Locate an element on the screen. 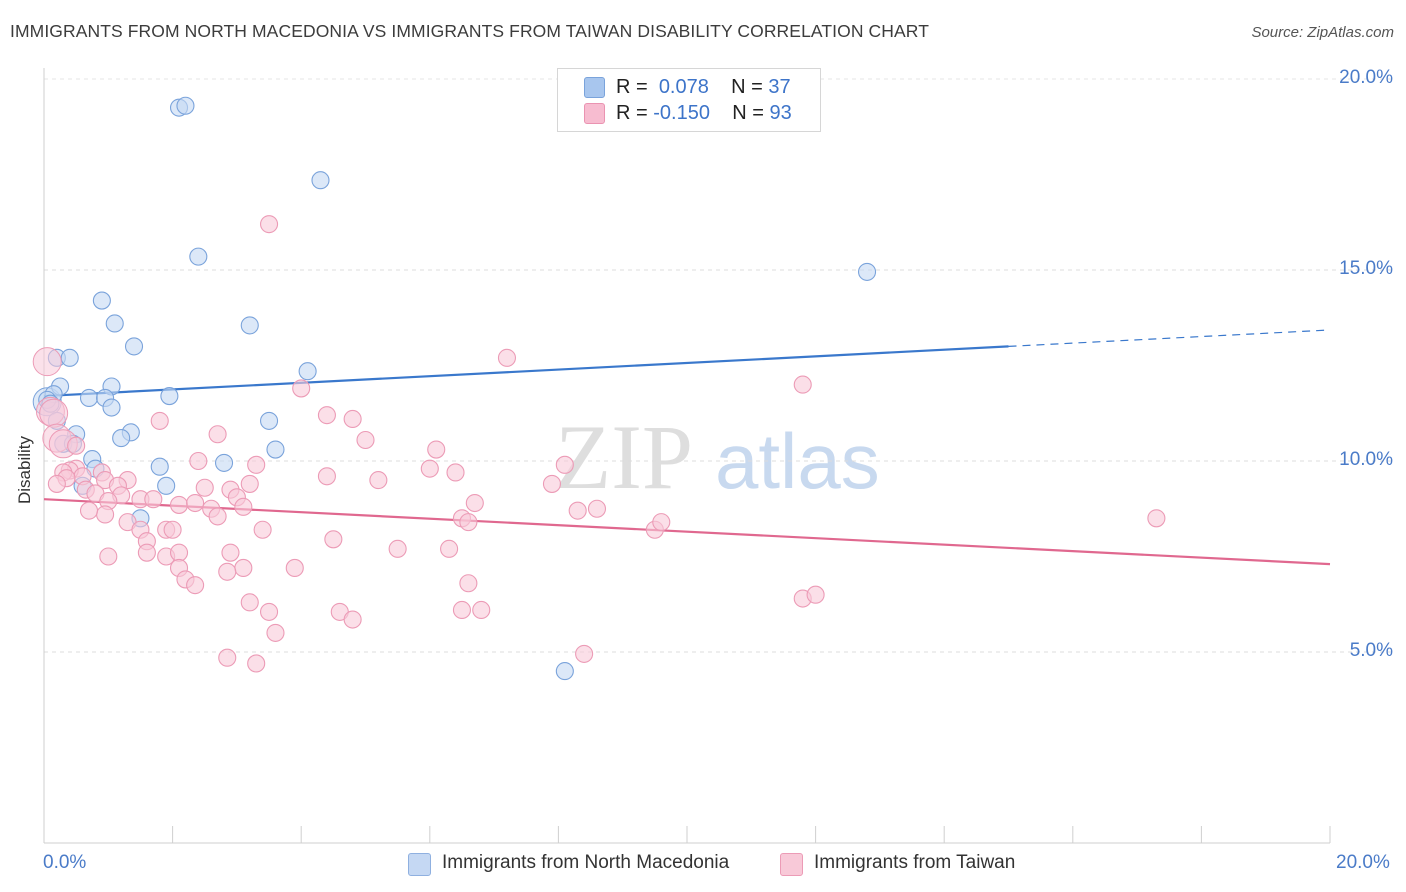 This screenshot has height=892, width=1406. series-swatch-north-macedonia is located at coordinates (419, 864).